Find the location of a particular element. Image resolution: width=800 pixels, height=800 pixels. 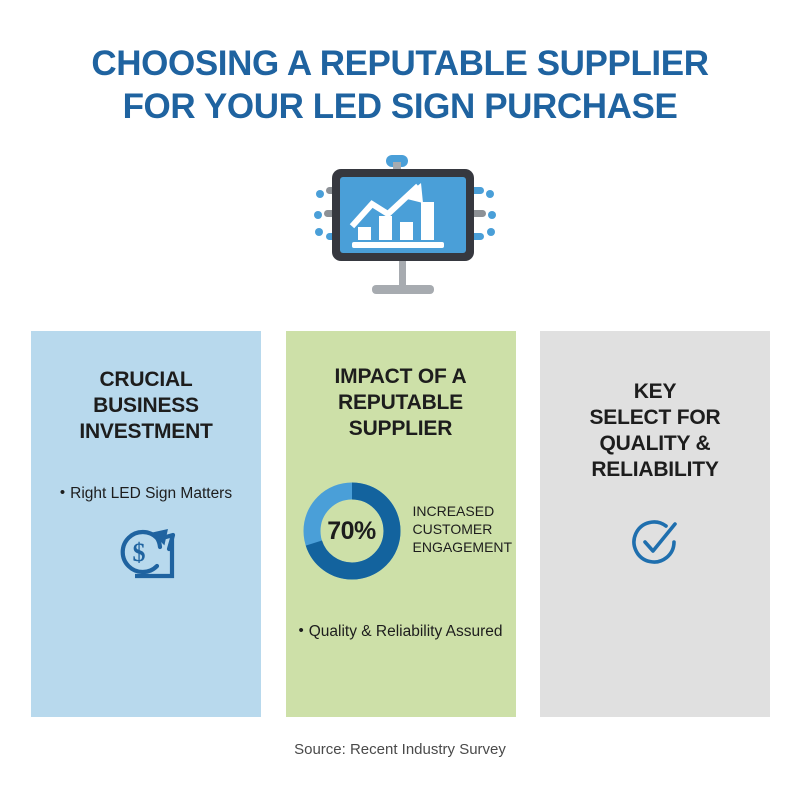

card-bullet-item: • Right LED Sign Matters is located at coordinates (146, 493).